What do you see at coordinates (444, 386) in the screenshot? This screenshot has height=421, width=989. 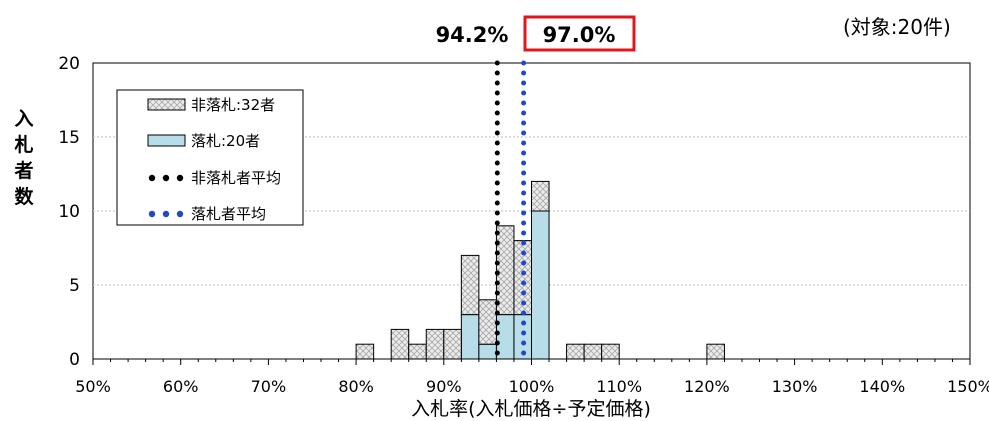 I see `x-tick-label: 90%` at bounding box center [444, 386].